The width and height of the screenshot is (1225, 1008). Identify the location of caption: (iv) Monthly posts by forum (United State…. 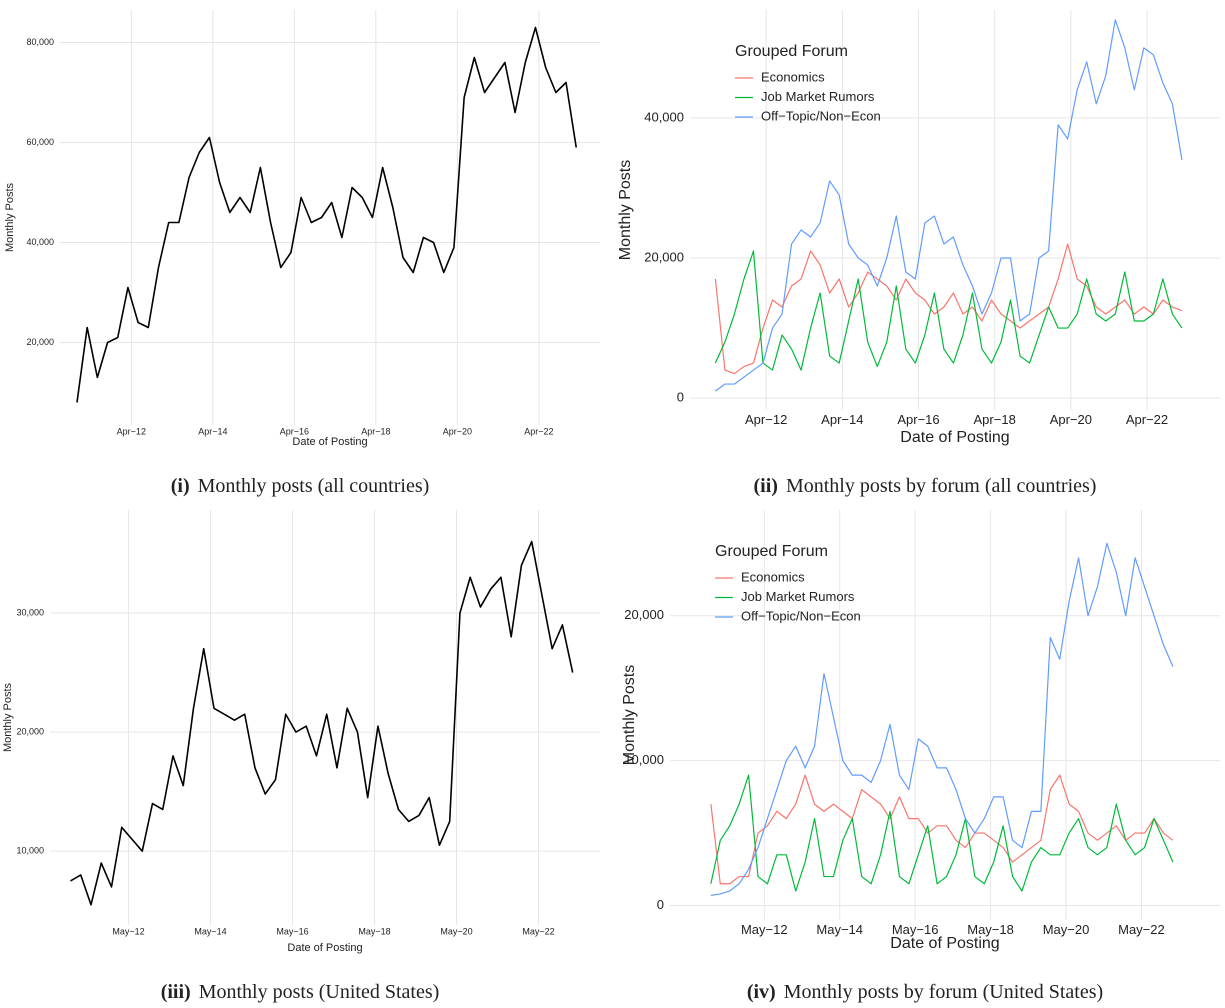
(925, 992).